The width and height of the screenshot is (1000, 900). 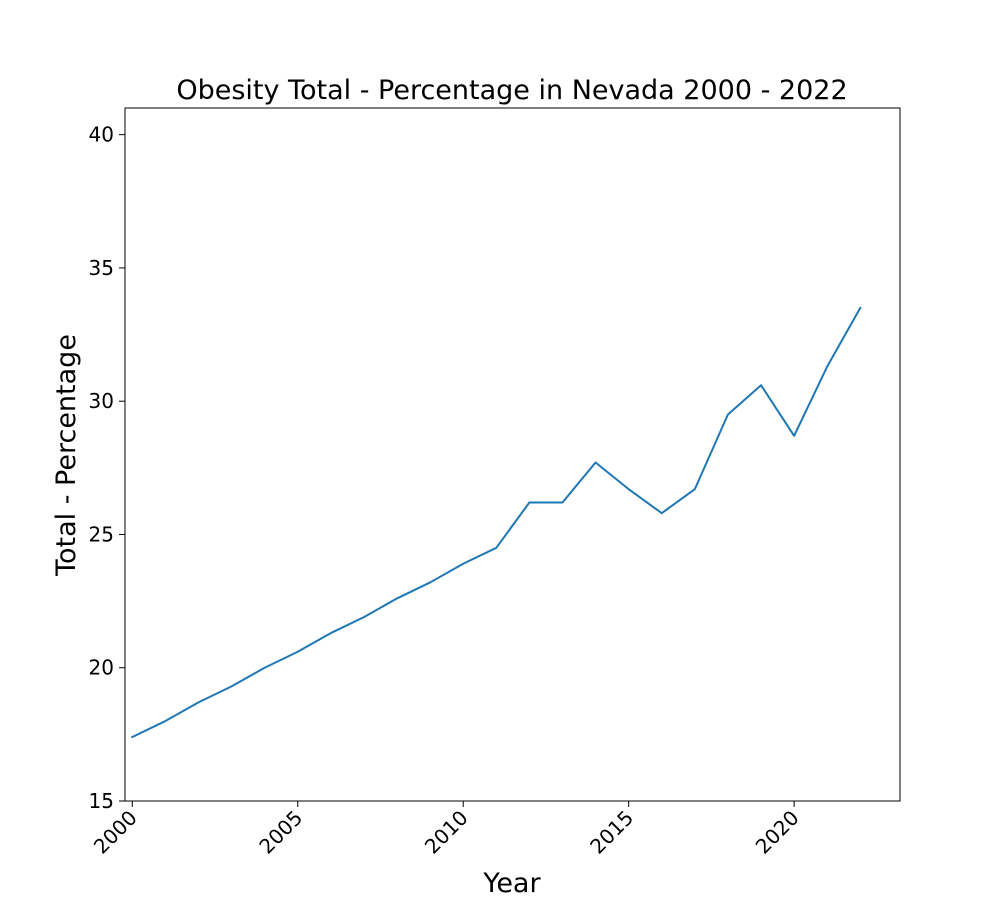 I want to click on x-tick-label: 2000, so click(x=115, y=832).